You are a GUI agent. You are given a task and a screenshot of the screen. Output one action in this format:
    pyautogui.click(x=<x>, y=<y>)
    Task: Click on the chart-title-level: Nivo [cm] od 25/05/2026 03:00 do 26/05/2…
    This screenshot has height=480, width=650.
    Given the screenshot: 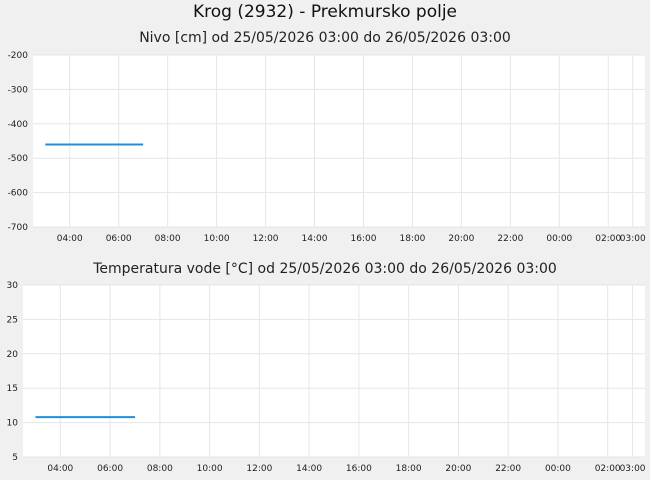 What is the action you would take?
    pyautogui.click(x=325, y=38)
    